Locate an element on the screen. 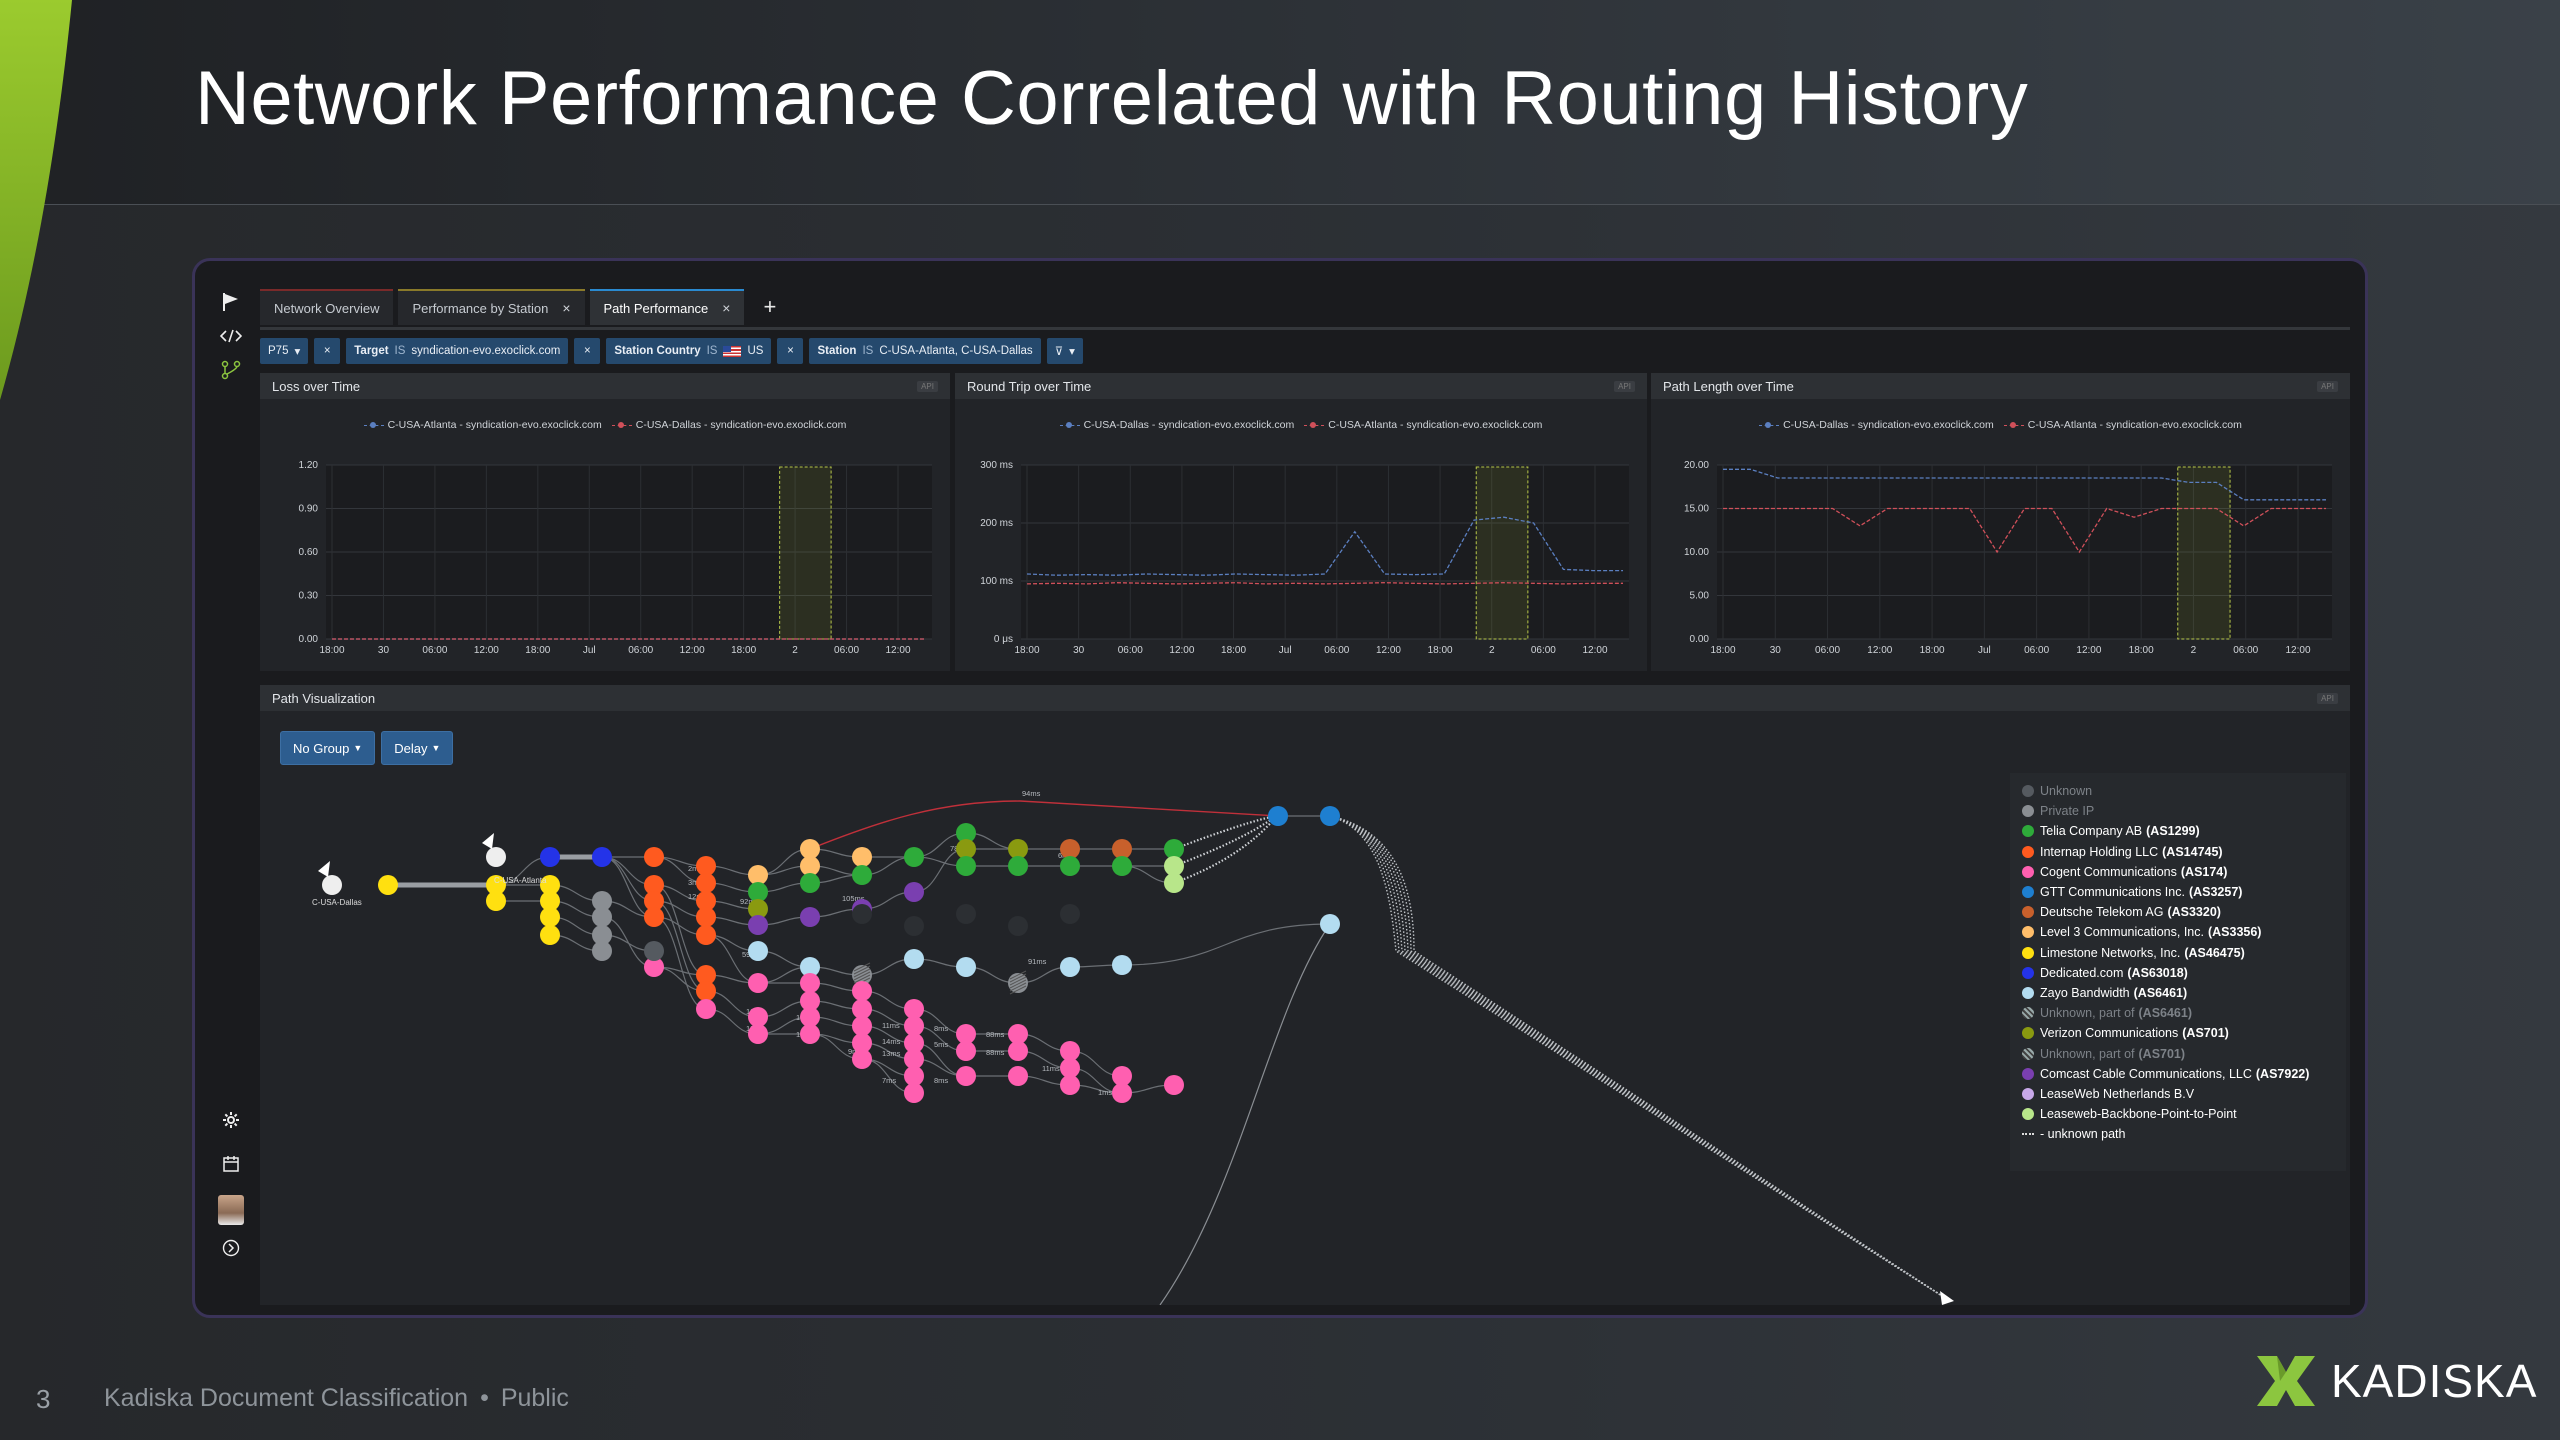 This screenshot has height=1440, width=2560. flag-icon is located at coordinates (231, 302).